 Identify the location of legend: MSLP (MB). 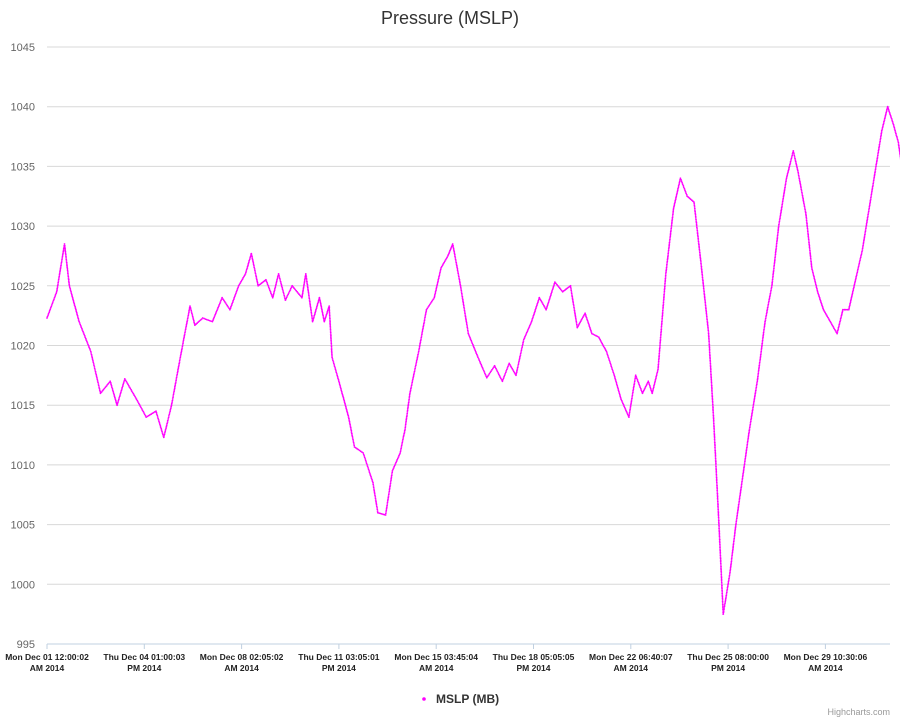
(460, 699).